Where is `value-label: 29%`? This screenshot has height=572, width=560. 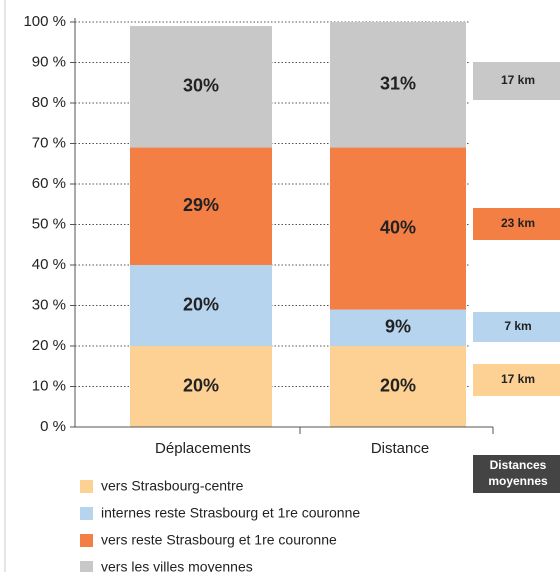
value-label: 29% is located at coordinates (201, 205).